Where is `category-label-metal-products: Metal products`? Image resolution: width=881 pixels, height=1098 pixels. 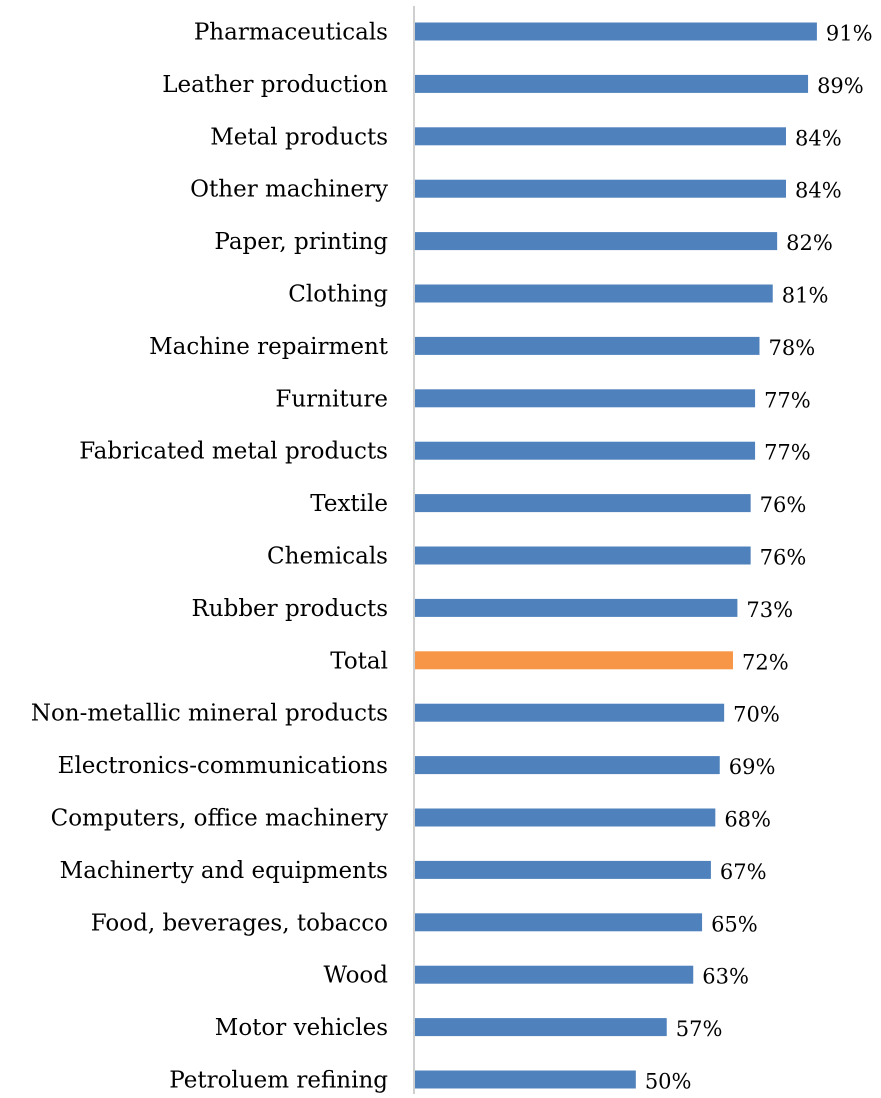
category-label-metal-products: Metal products is located at coordinates (299, 137).